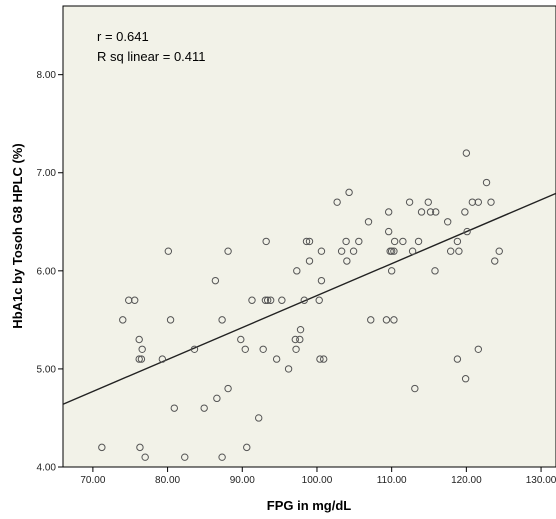  I want to click on x-tick-label: 120.00, so click(466, 480).